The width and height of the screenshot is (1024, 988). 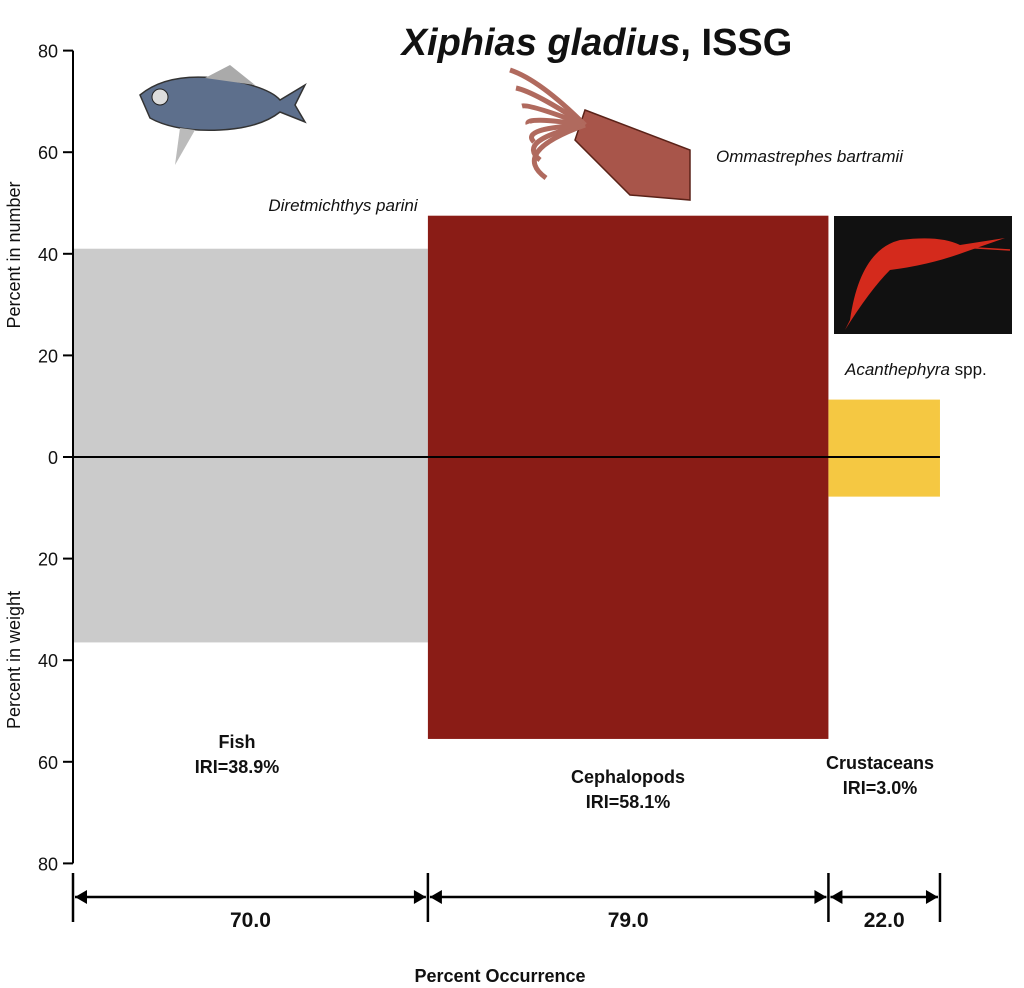 I want to click on shrimp-image, so click(x=928, y=284).